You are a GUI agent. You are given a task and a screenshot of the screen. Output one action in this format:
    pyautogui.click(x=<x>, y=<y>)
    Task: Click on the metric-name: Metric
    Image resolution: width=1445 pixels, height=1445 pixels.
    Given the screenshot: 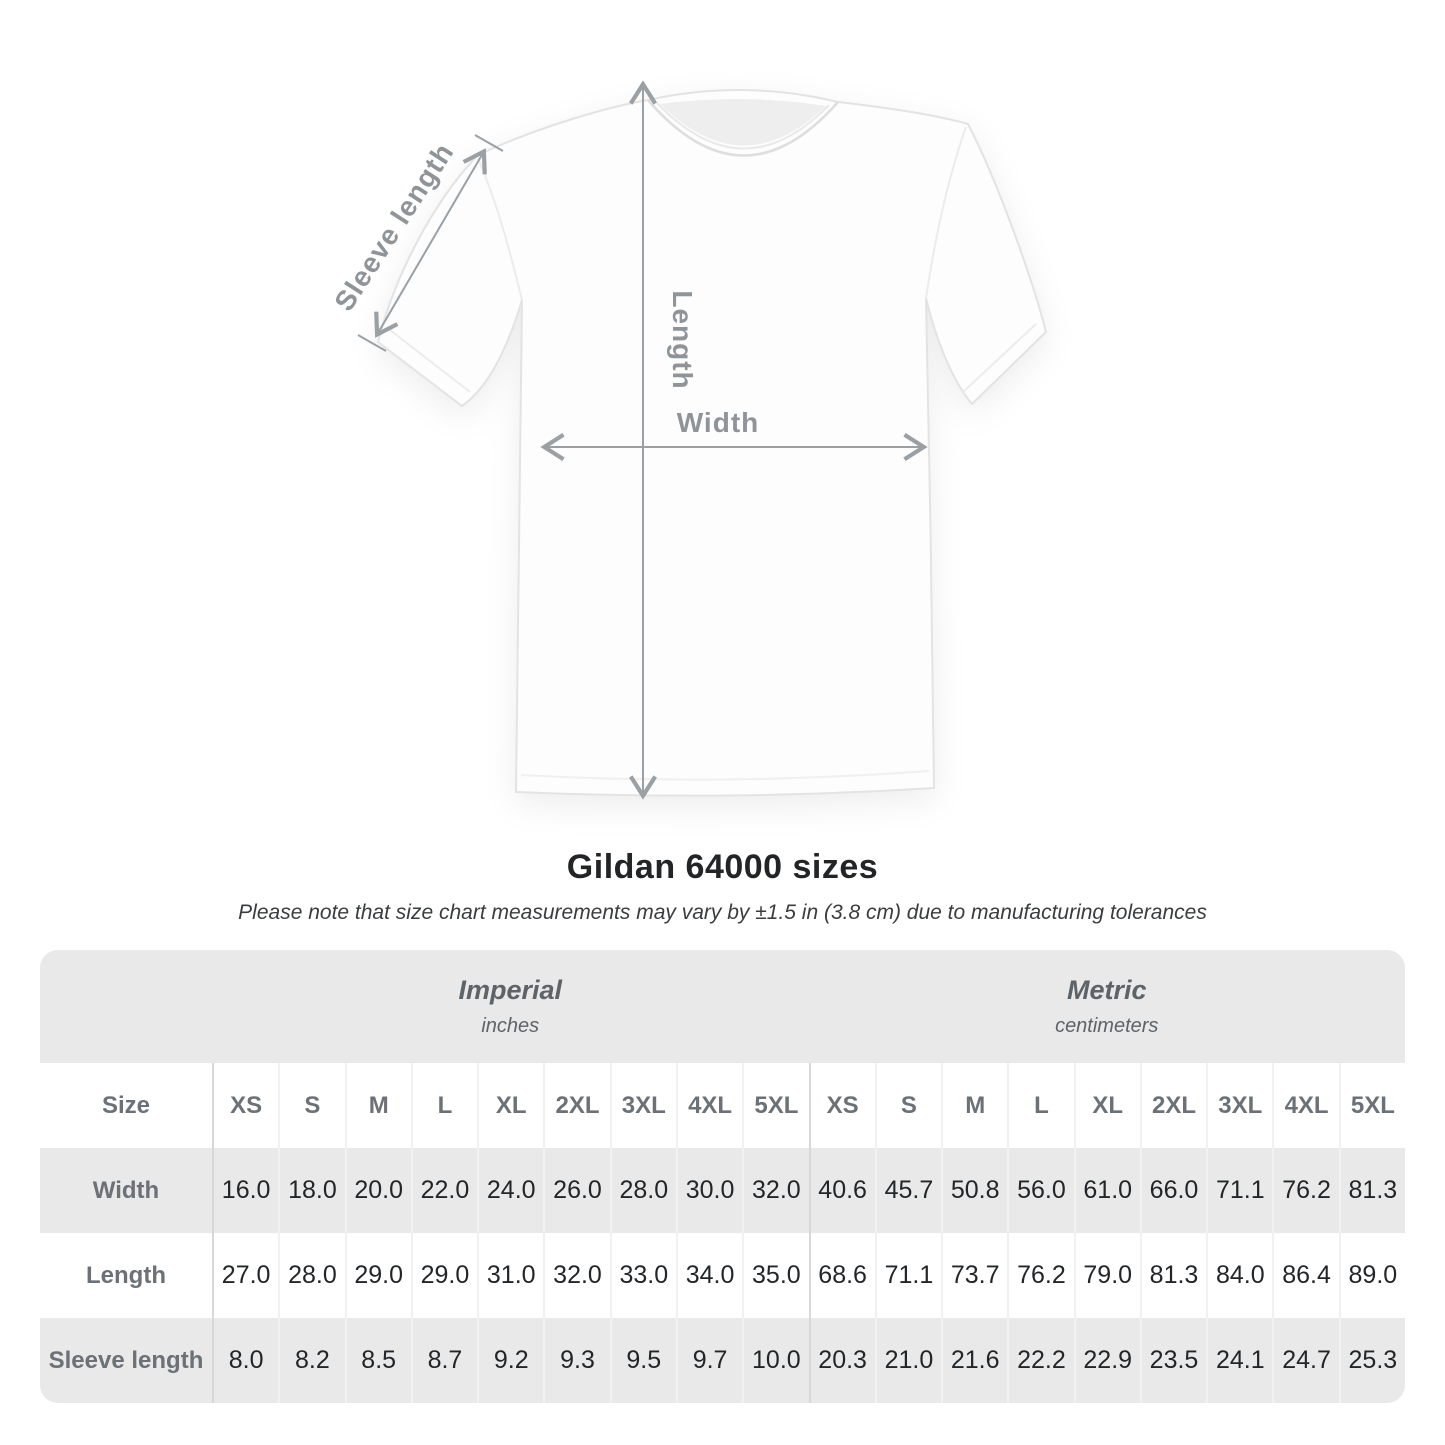 What is the action you would take?
    pyautogui.click(x=1106, y=990)
    